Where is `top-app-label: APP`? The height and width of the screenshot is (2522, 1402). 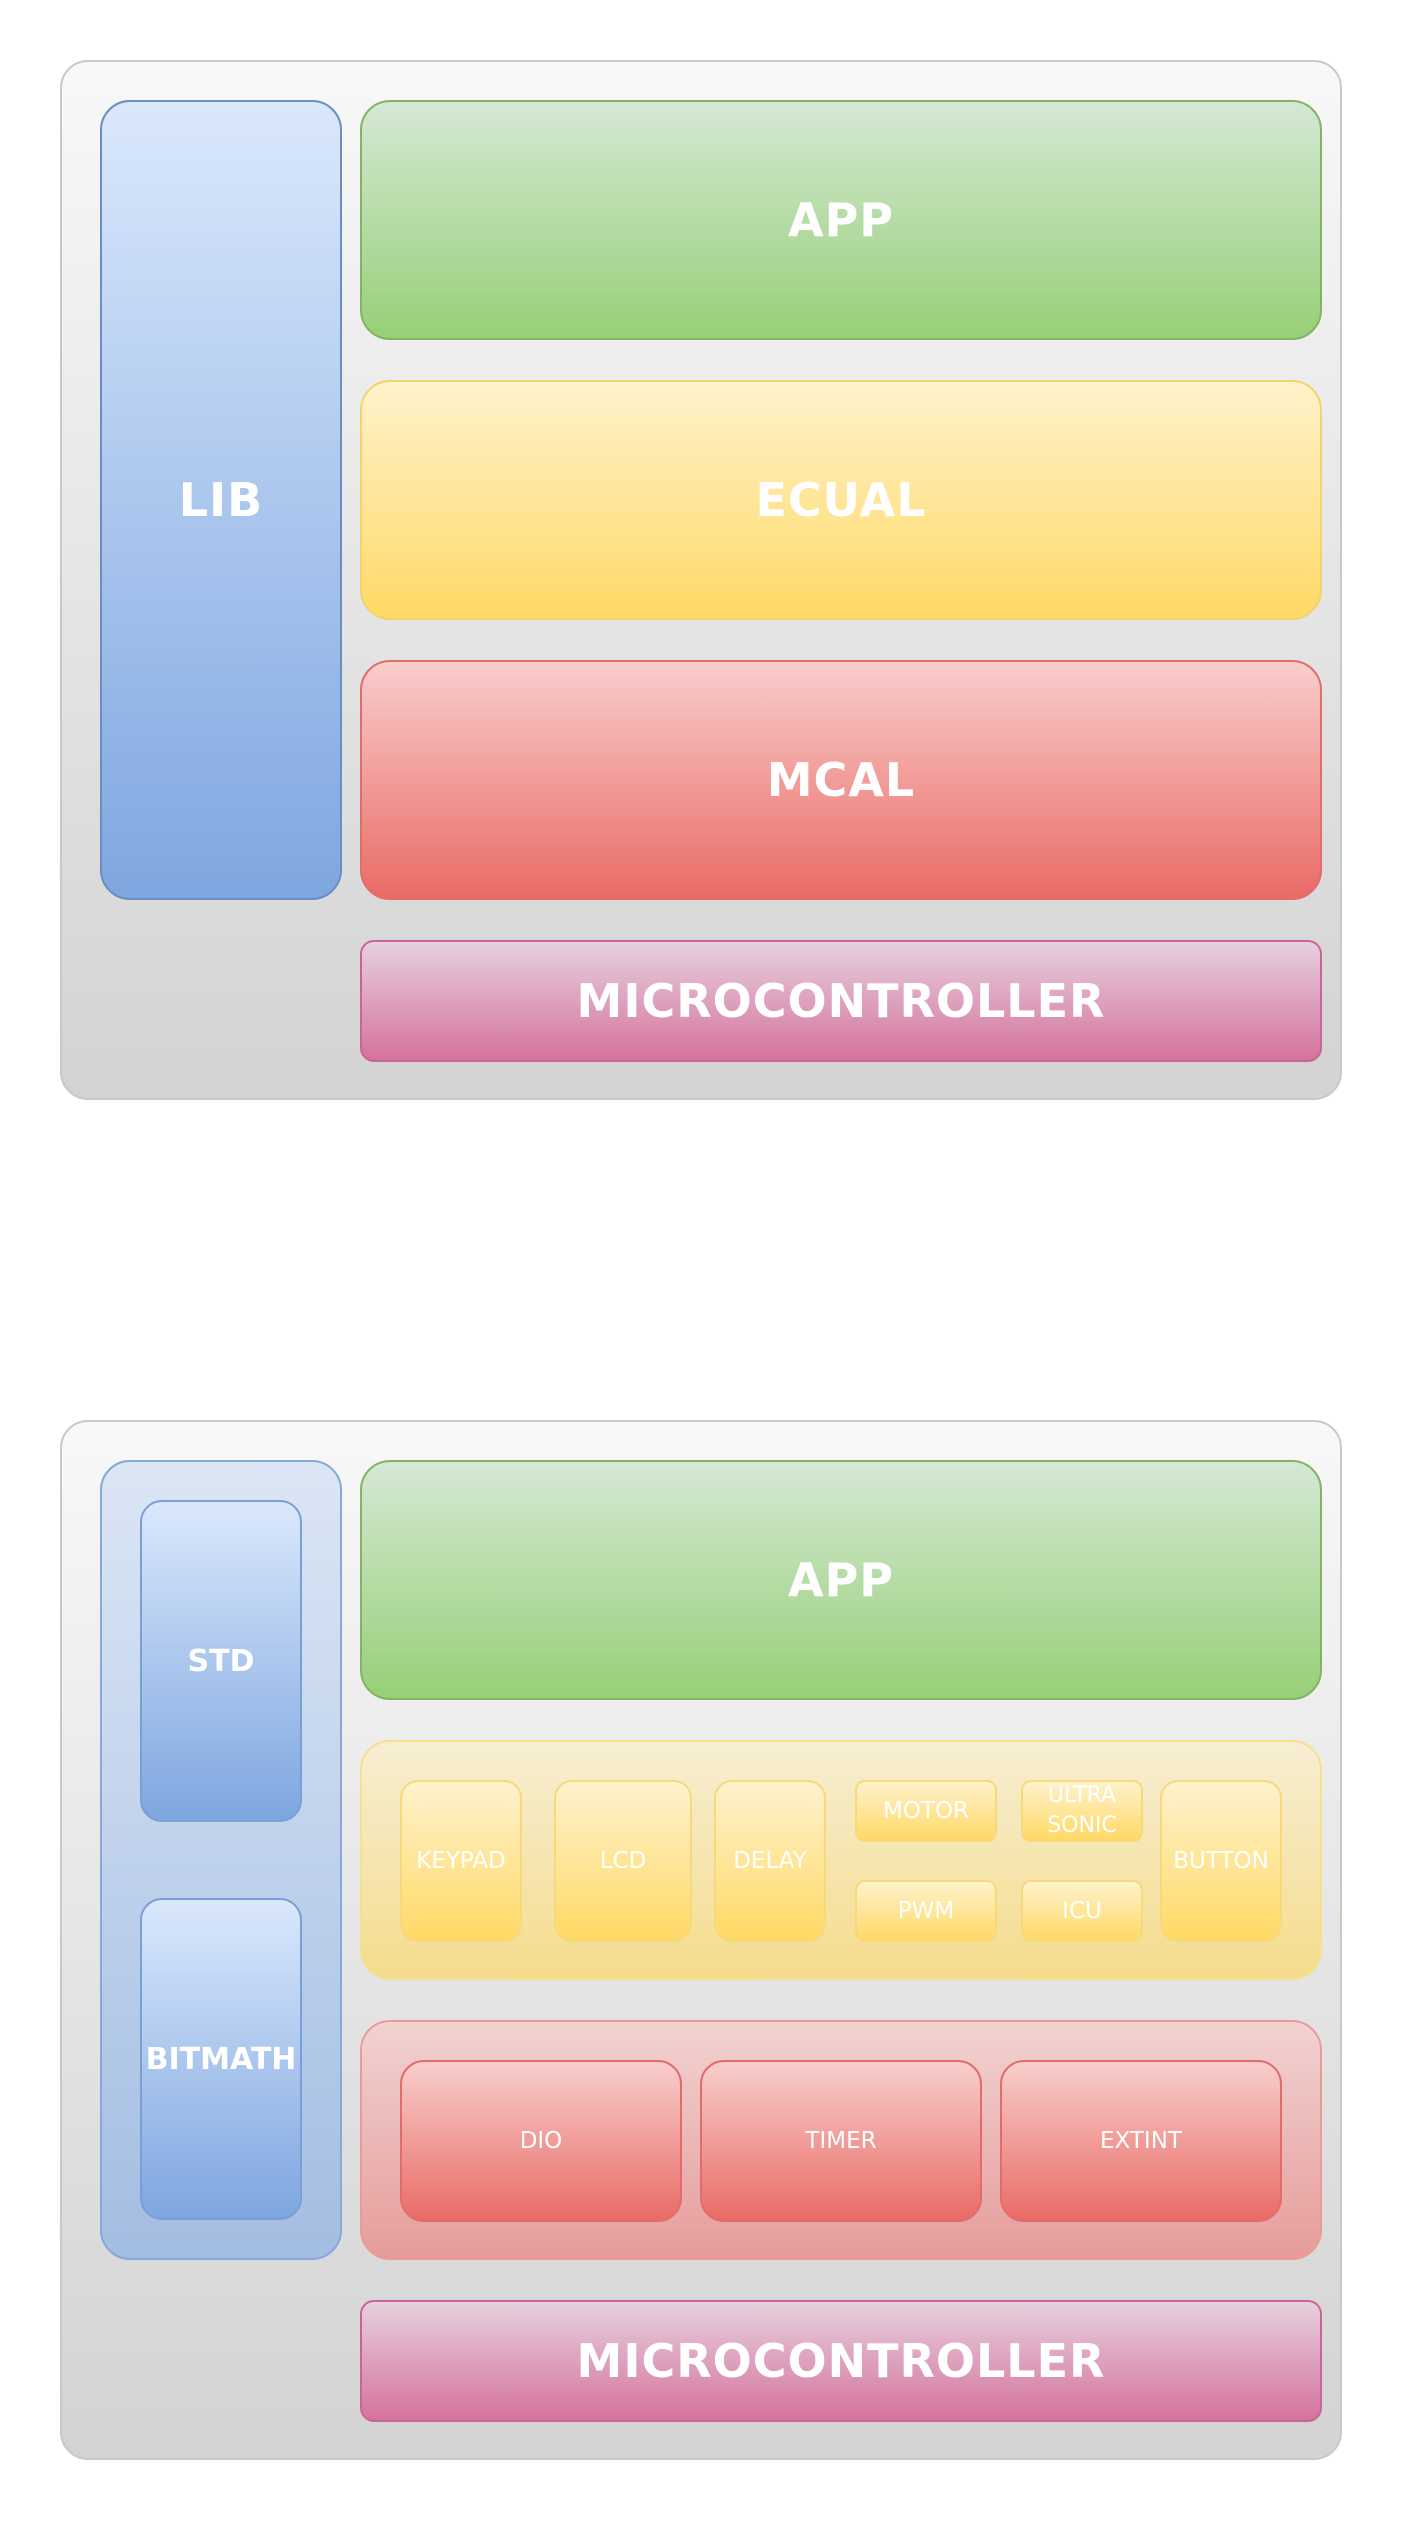 top-app-label: APP is located at coordinates (841, 220).